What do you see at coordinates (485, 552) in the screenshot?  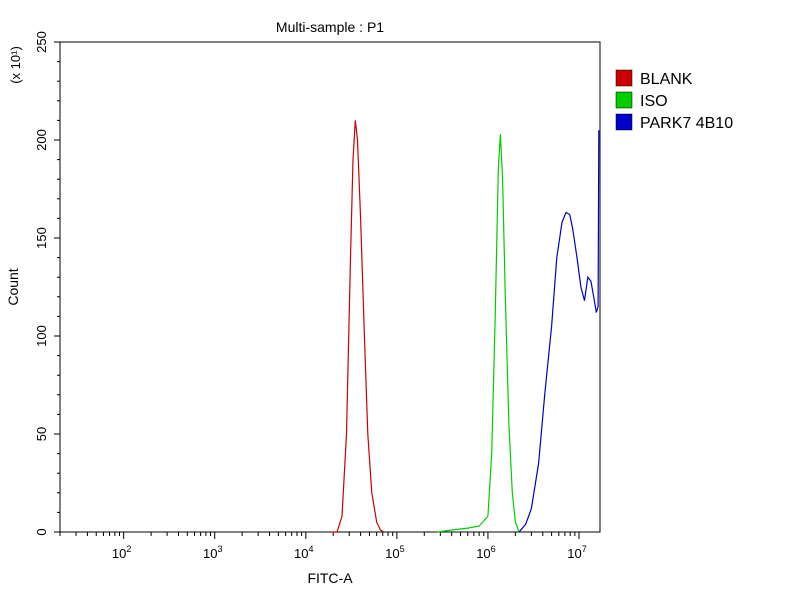 I see `x-tick-label: 10⁶` at bounding box center [485, 552].